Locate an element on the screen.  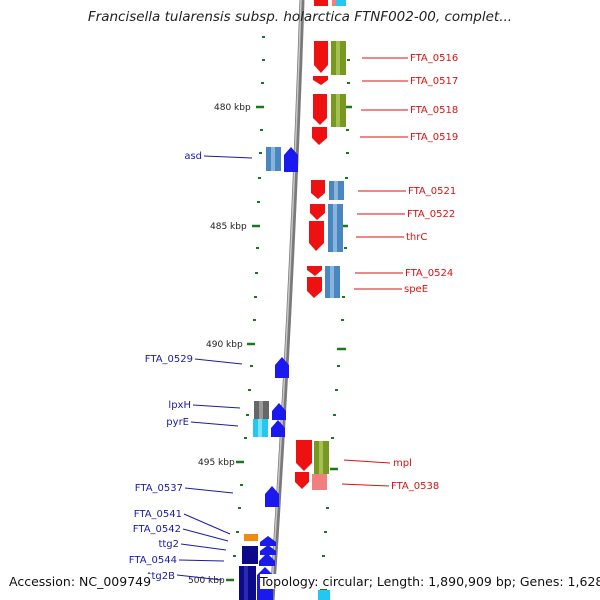
reverse-features is located at coordinates (268, 373).